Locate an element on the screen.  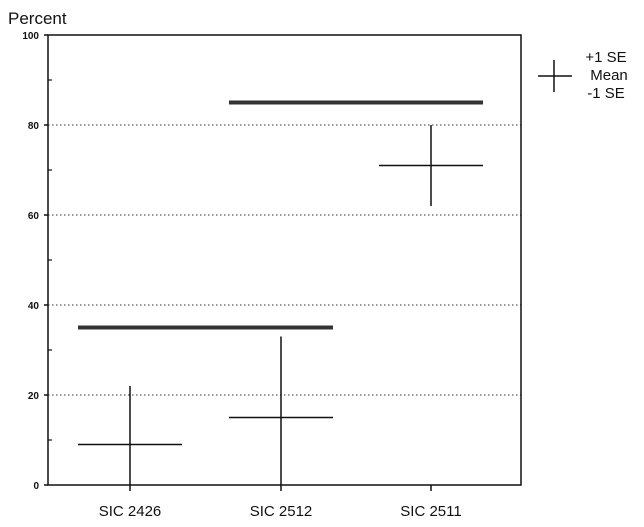
legend: +1 SE Mean -1 SE is located at coordinates (583, 75).